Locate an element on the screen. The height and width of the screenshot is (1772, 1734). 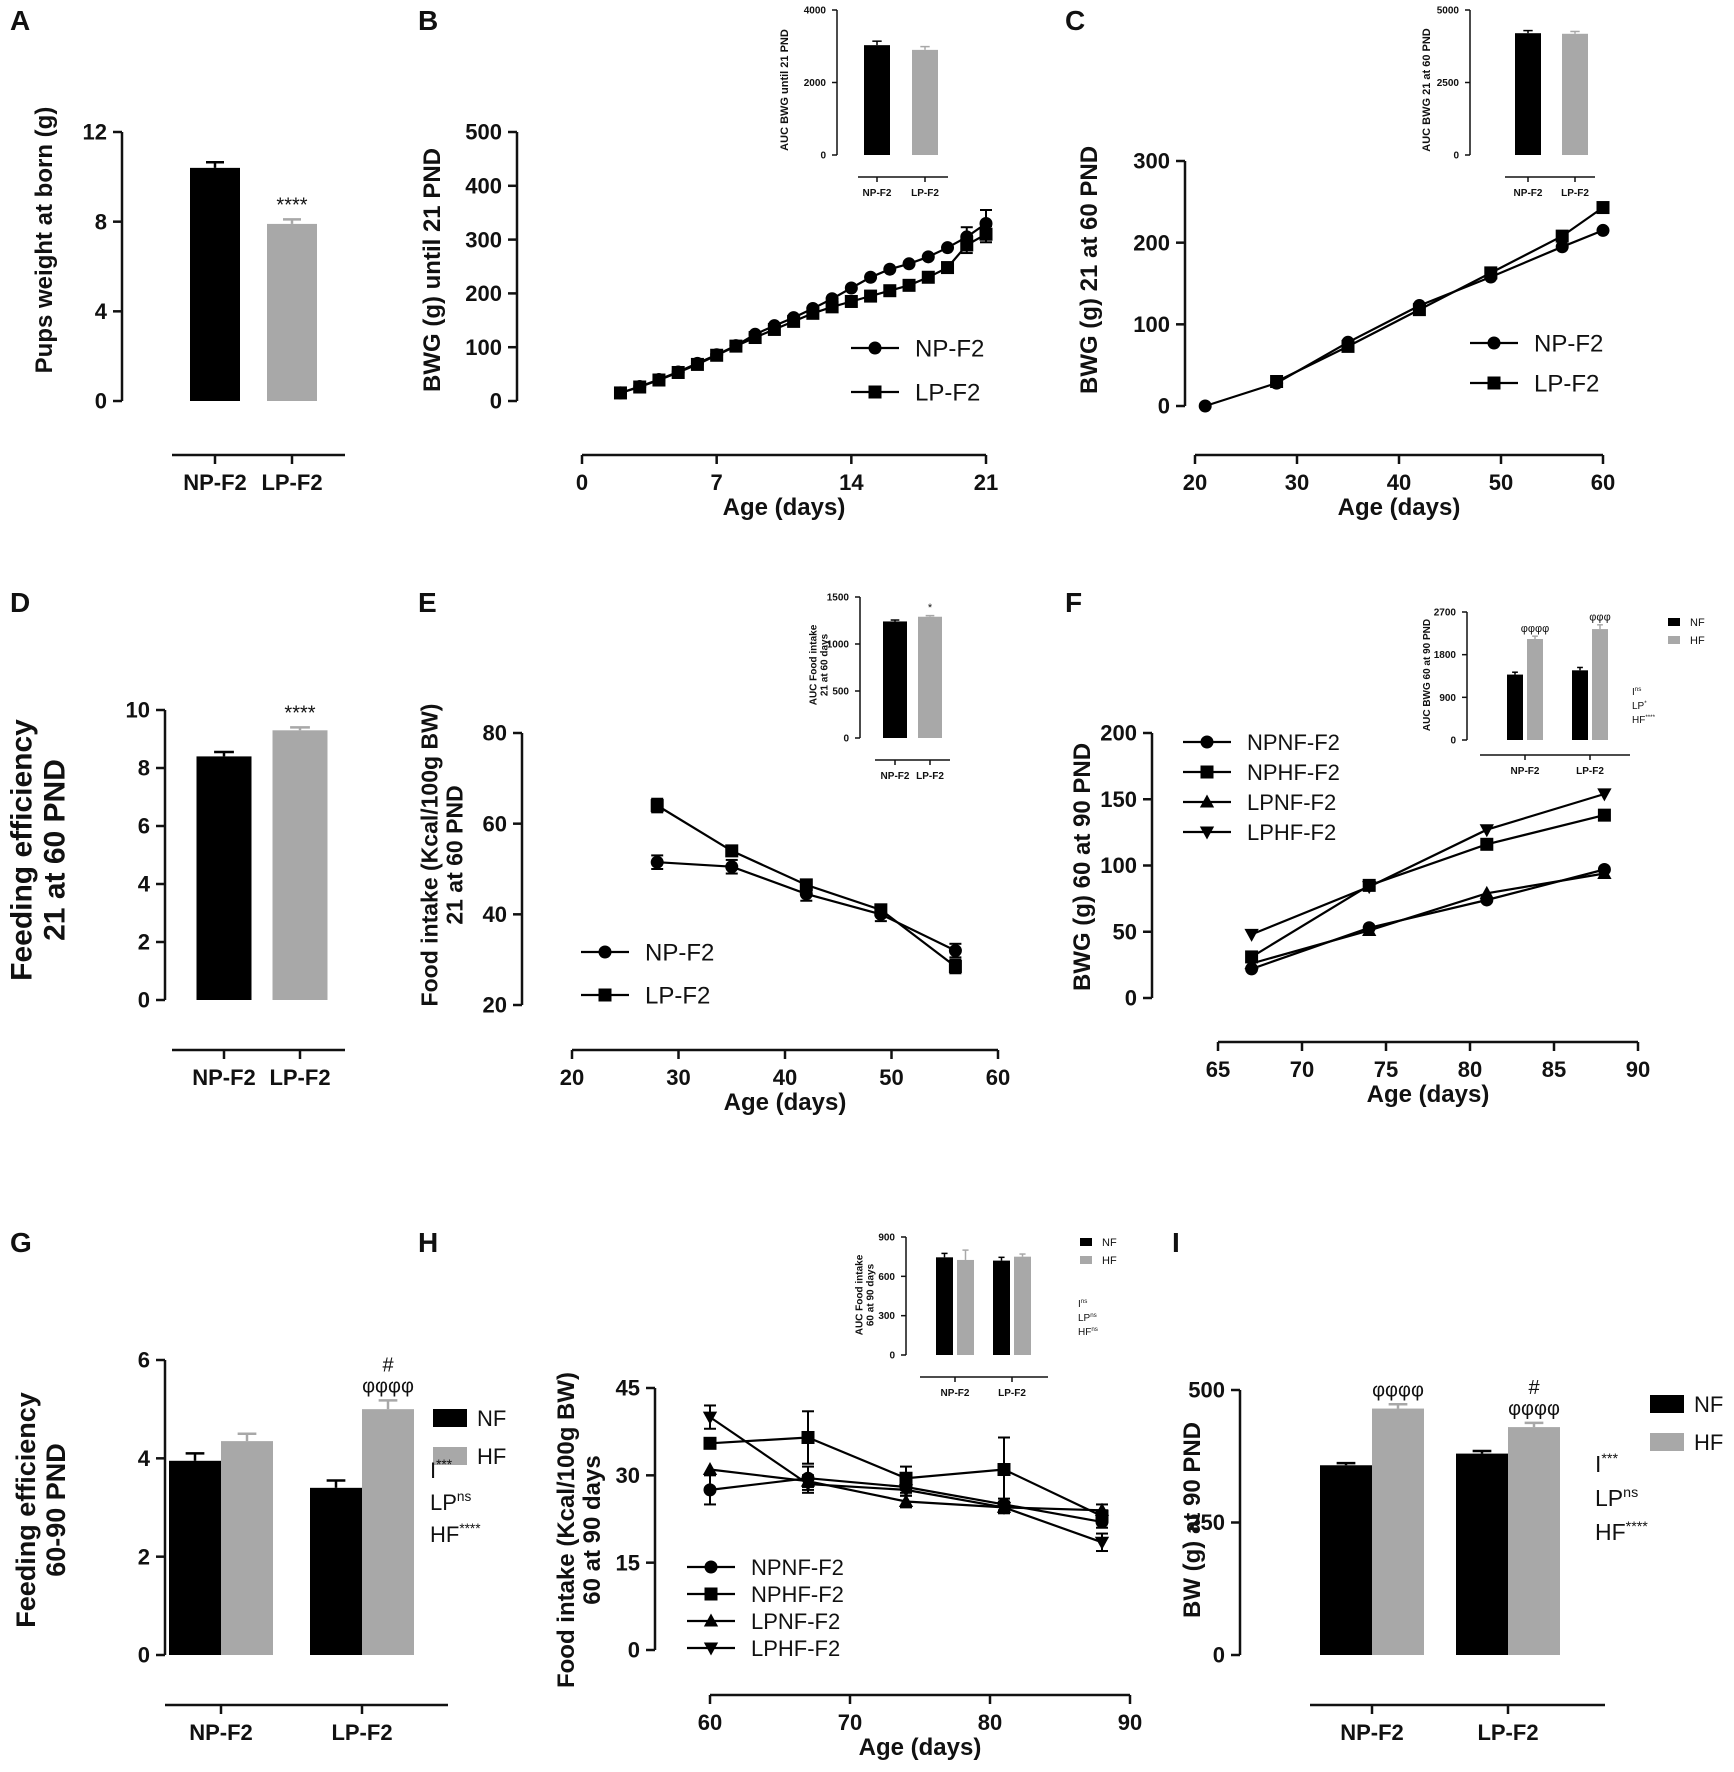
panel-b-x-tick-label: 14 is located at coordinates (851, 482).